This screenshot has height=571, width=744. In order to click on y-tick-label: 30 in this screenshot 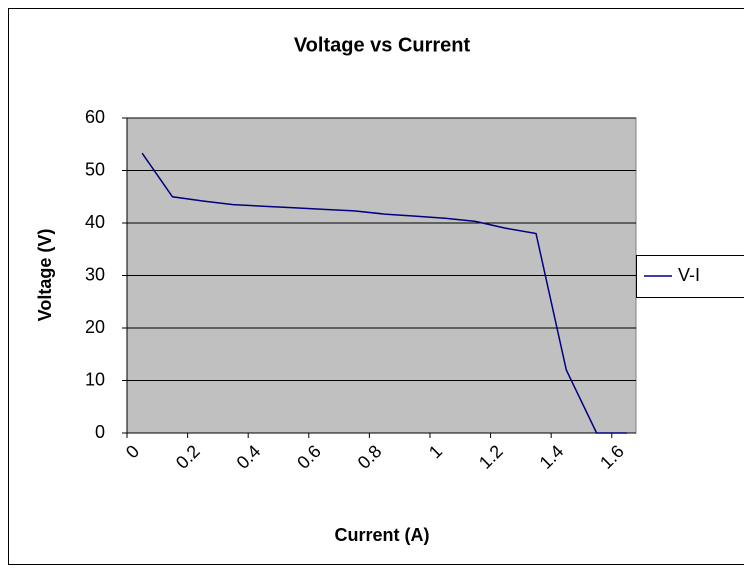, I will do `click(95, 274)`.